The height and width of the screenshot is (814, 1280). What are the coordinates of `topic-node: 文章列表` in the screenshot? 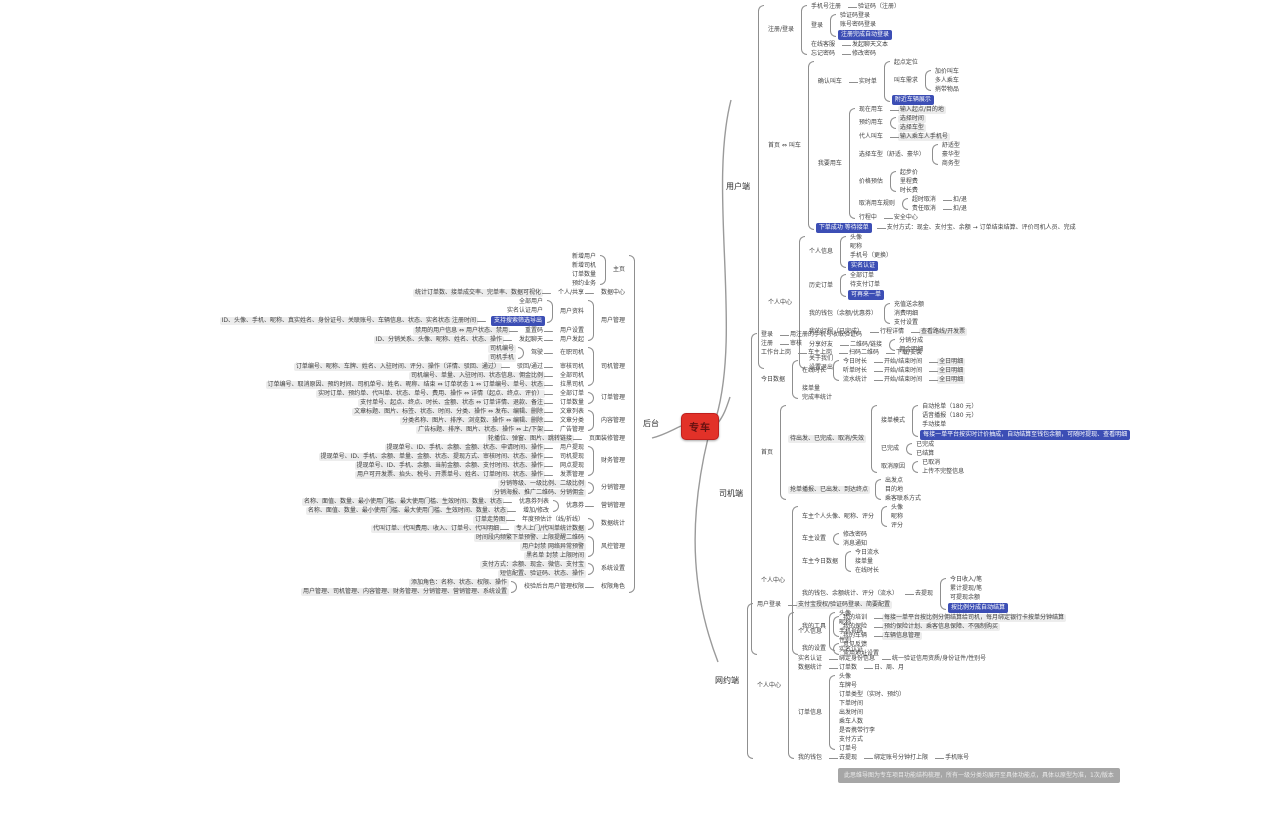 It's located at (571, 411).